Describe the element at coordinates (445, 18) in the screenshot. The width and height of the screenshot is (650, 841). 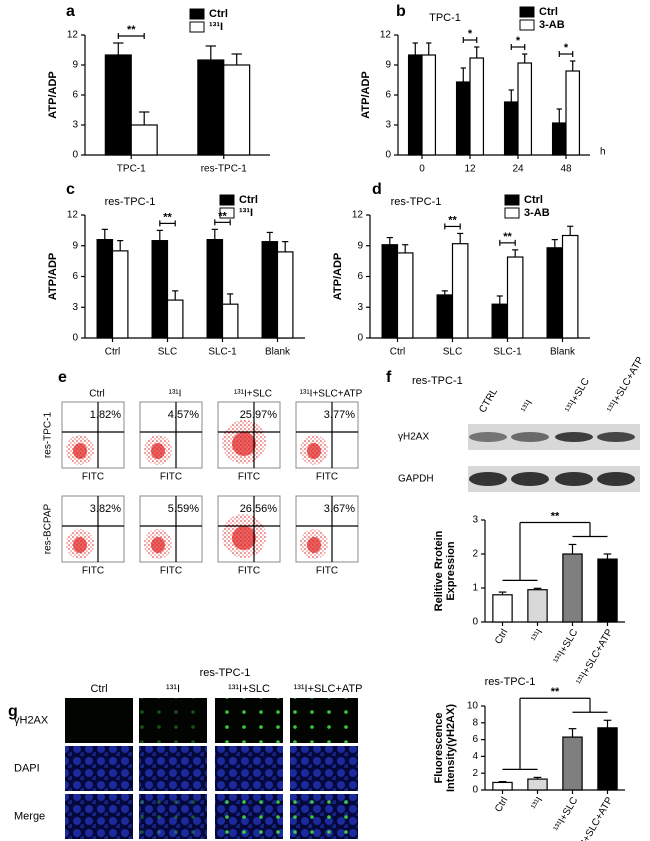
I see `chart-title: TPC-1` at that location.